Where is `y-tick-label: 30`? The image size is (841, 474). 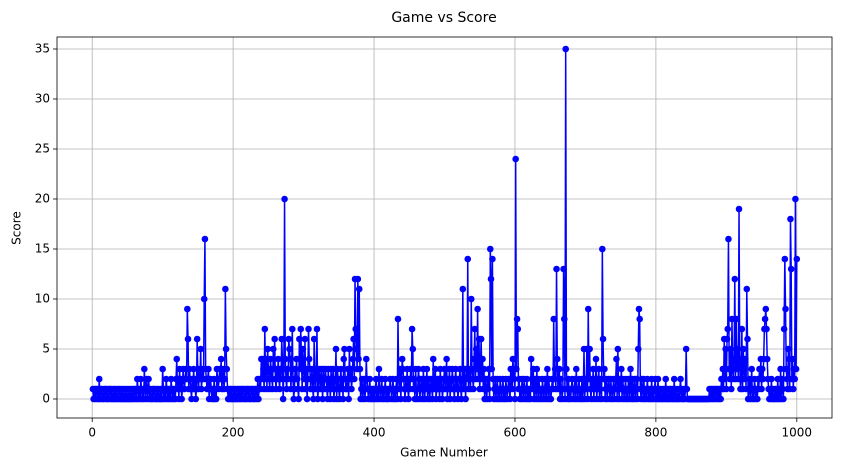 y-tick-label: 30 is located at coordinates (42, 99).